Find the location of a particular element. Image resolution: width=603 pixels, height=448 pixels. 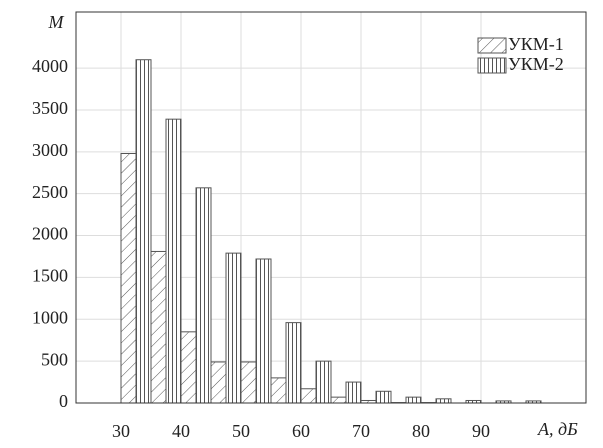

legend-label: УКМ-1 is located at coordinates (536, 44).